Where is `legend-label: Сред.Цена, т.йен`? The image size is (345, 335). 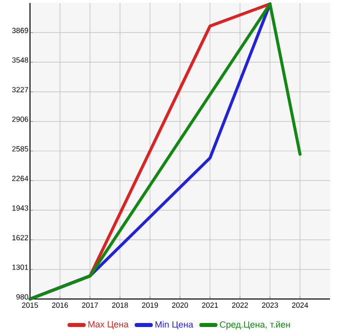
legend-label: Сред.Цена, т.йен is located at coordinates (255, 325).